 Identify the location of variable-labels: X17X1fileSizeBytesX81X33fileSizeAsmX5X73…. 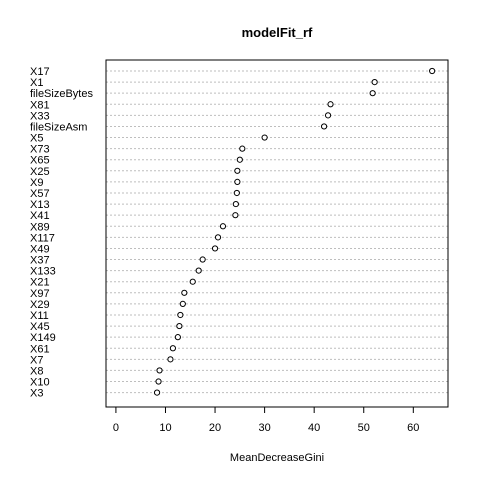
(61, 233).